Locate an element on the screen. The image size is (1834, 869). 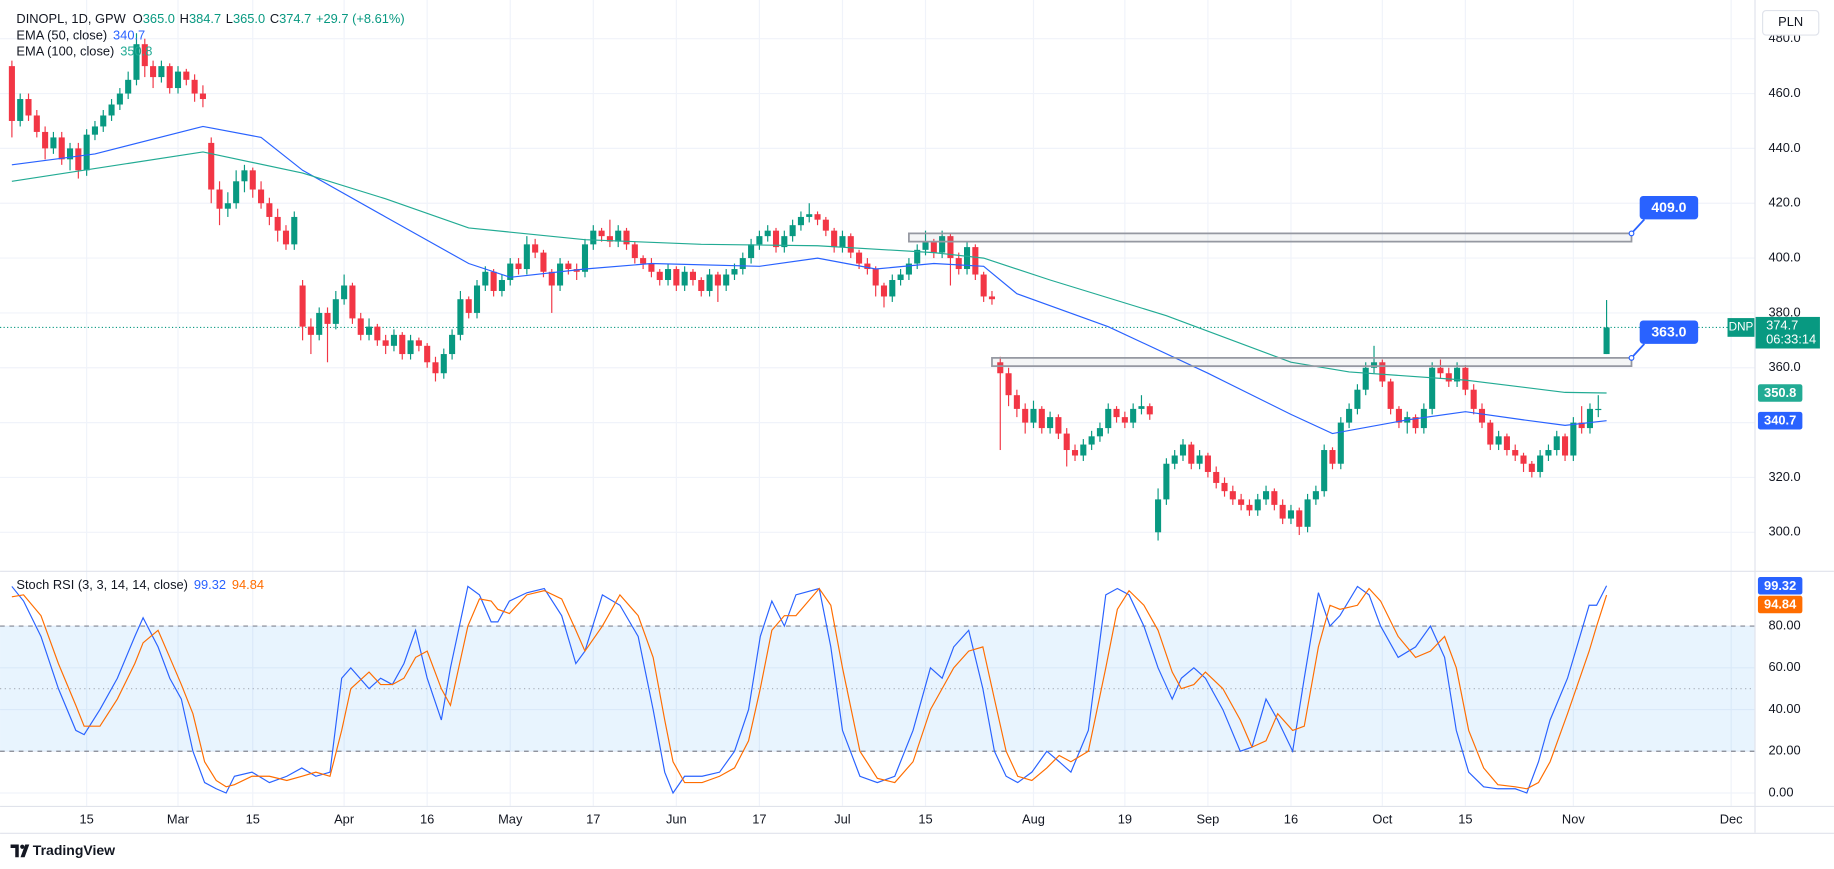
branding-text: TradingView is located at coordinates (74, 850).